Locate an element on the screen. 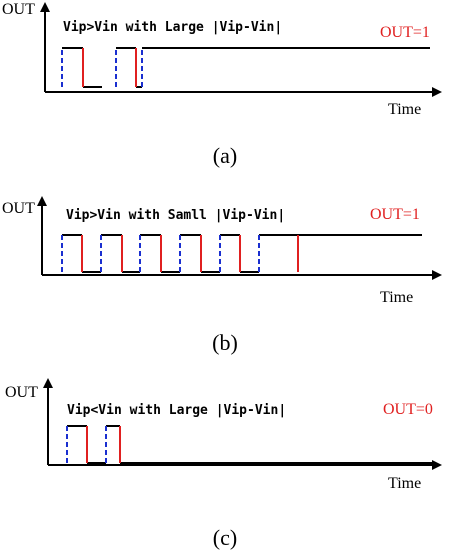 This screenshot has width=450, height=550. caption: (c) is located at coordinates (225, 537).